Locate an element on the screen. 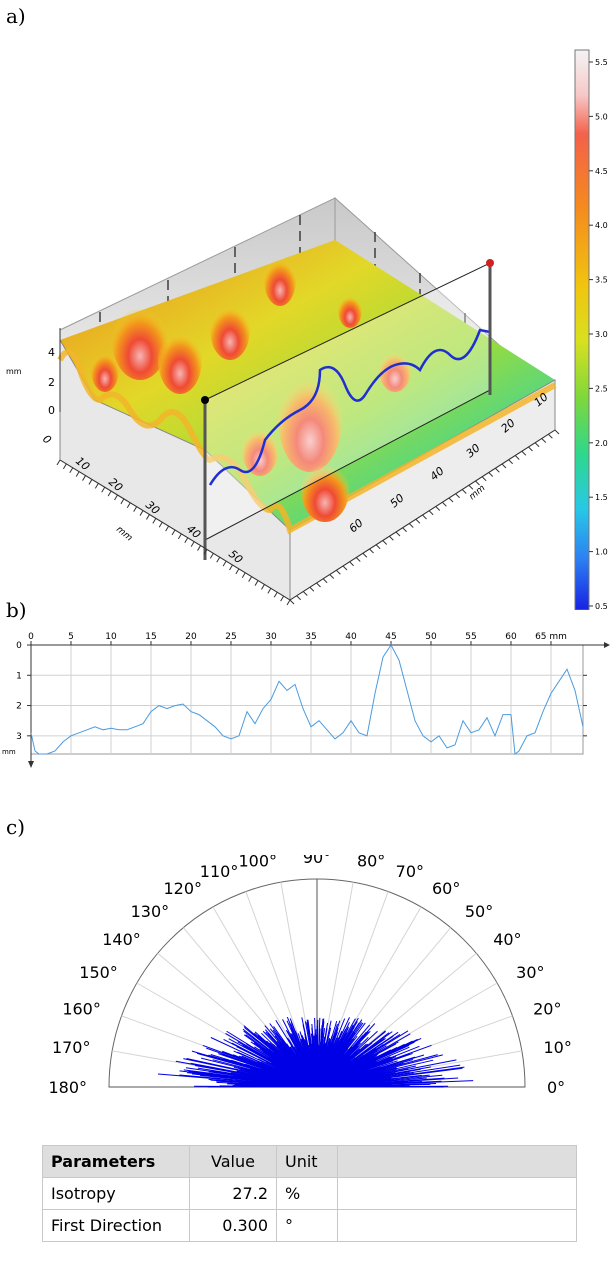 Image resolution: width=610 pixels, height=1271 pixels. row-isotropy-name: Isotropy is located at coordinates (116, 1193).